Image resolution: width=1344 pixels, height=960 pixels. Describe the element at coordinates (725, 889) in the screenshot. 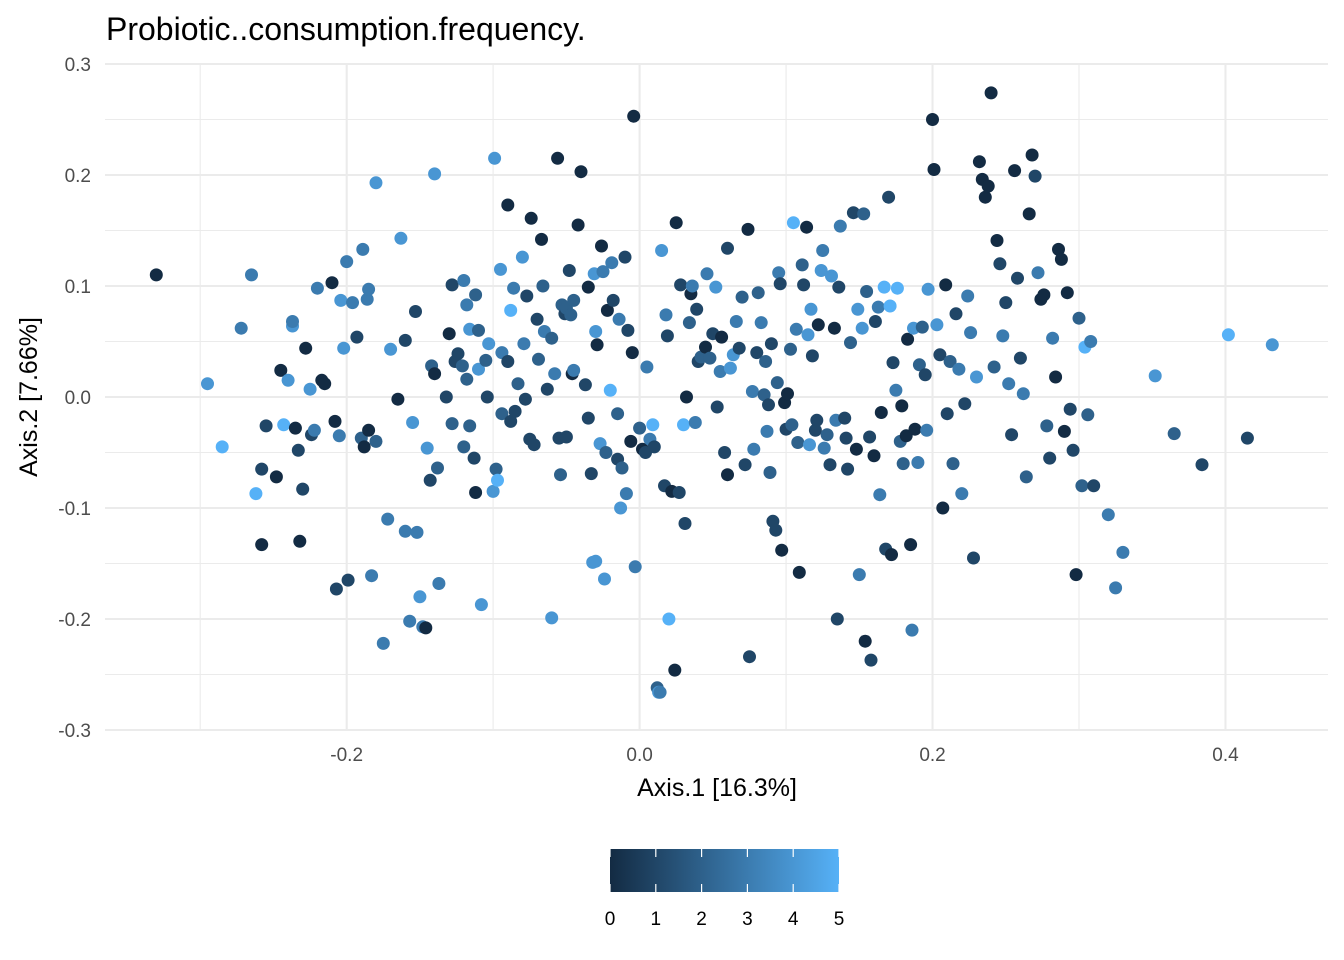

I see `colorbar-legend: 0 1 2 3 4 5` at that location.